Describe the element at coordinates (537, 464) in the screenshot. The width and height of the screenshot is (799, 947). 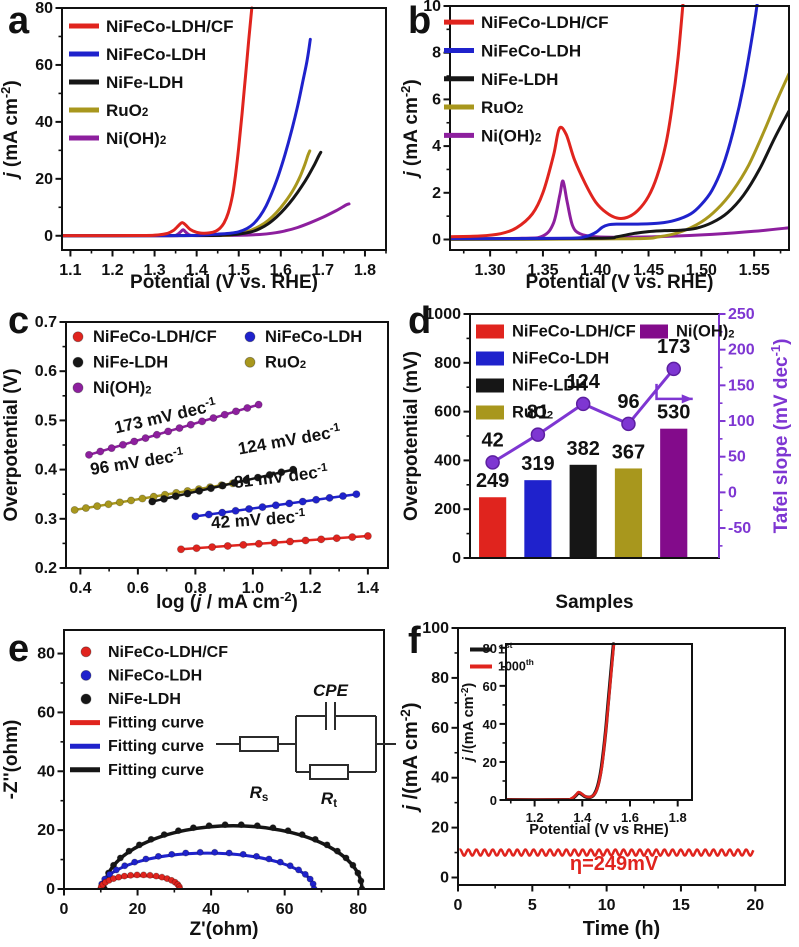
I see `bar-value-label: 319` at that location.